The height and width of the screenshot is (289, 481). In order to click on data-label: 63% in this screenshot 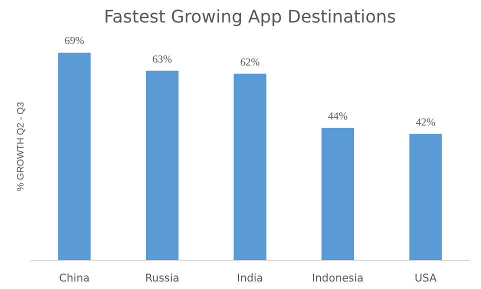, I will do `click(162, 60)`.